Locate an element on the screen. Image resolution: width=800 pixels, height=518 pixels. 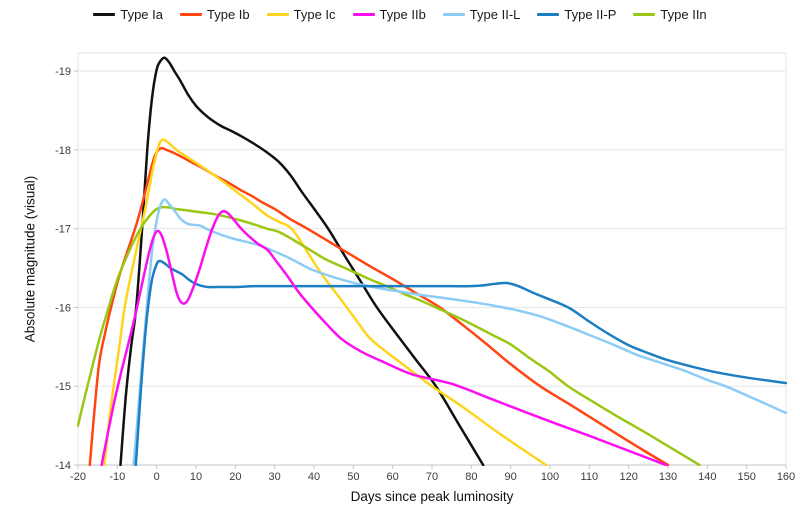
legend-item-type-ic: Type Ic is located at coordinates (301, 14).